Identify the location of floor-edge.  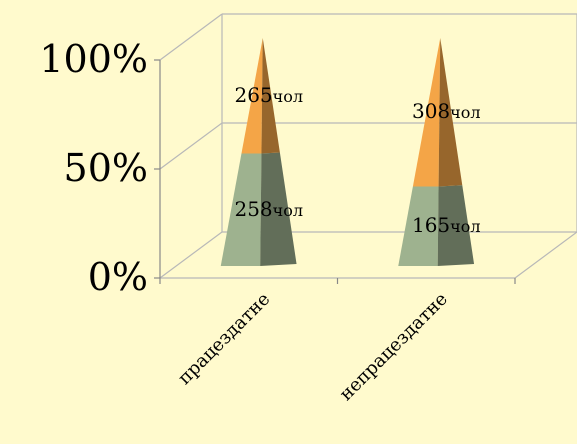
(545, 255).